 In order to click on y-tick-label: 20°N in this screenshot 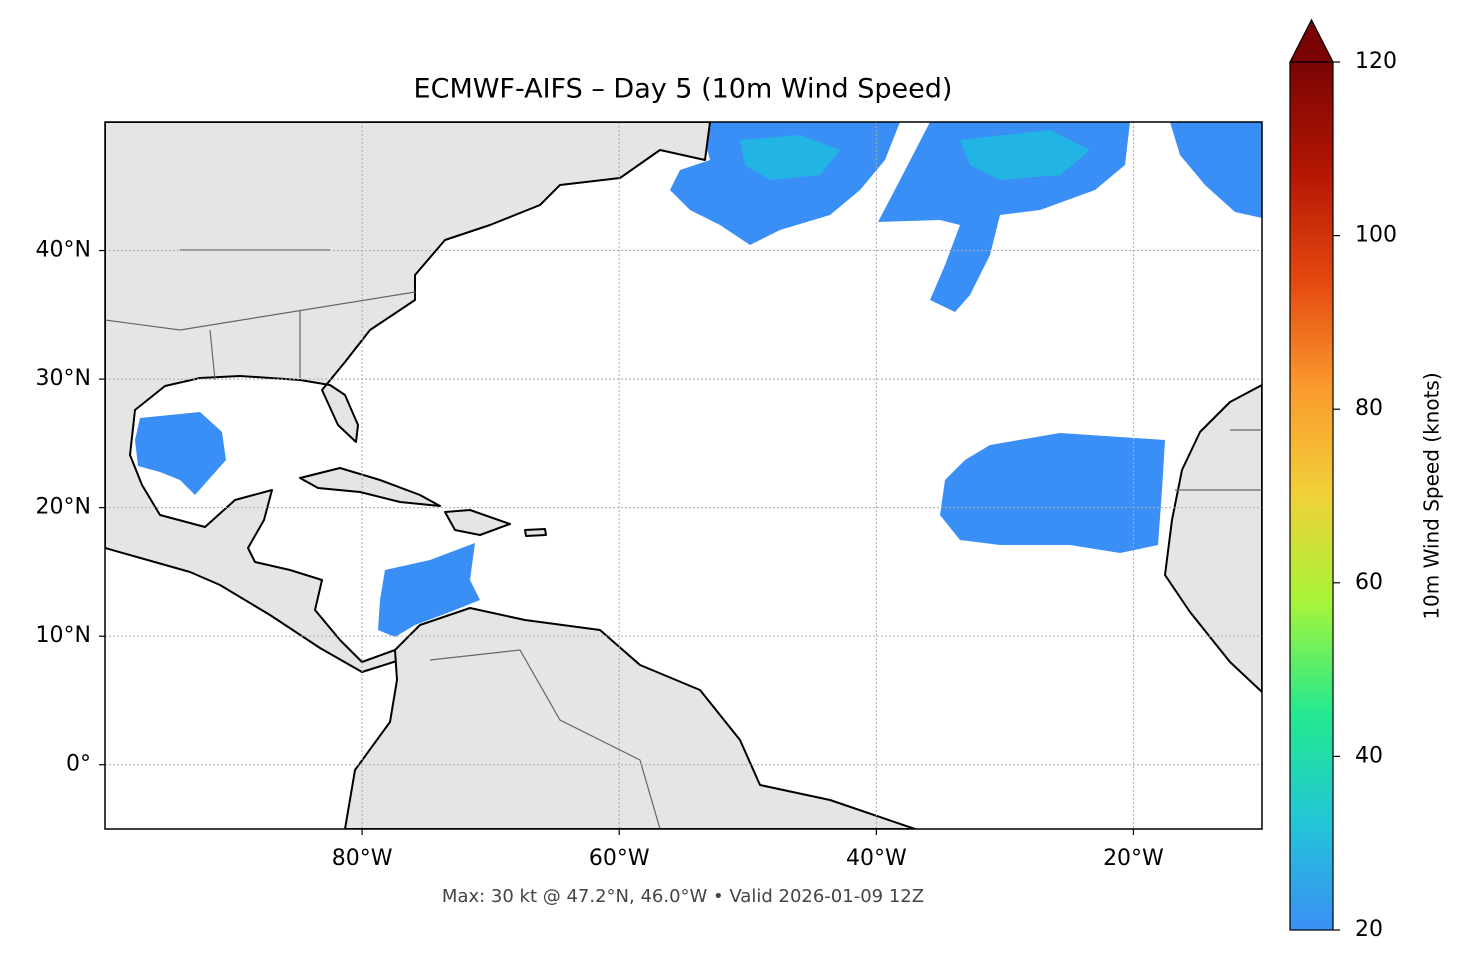, I will do `click(63, 507)`.